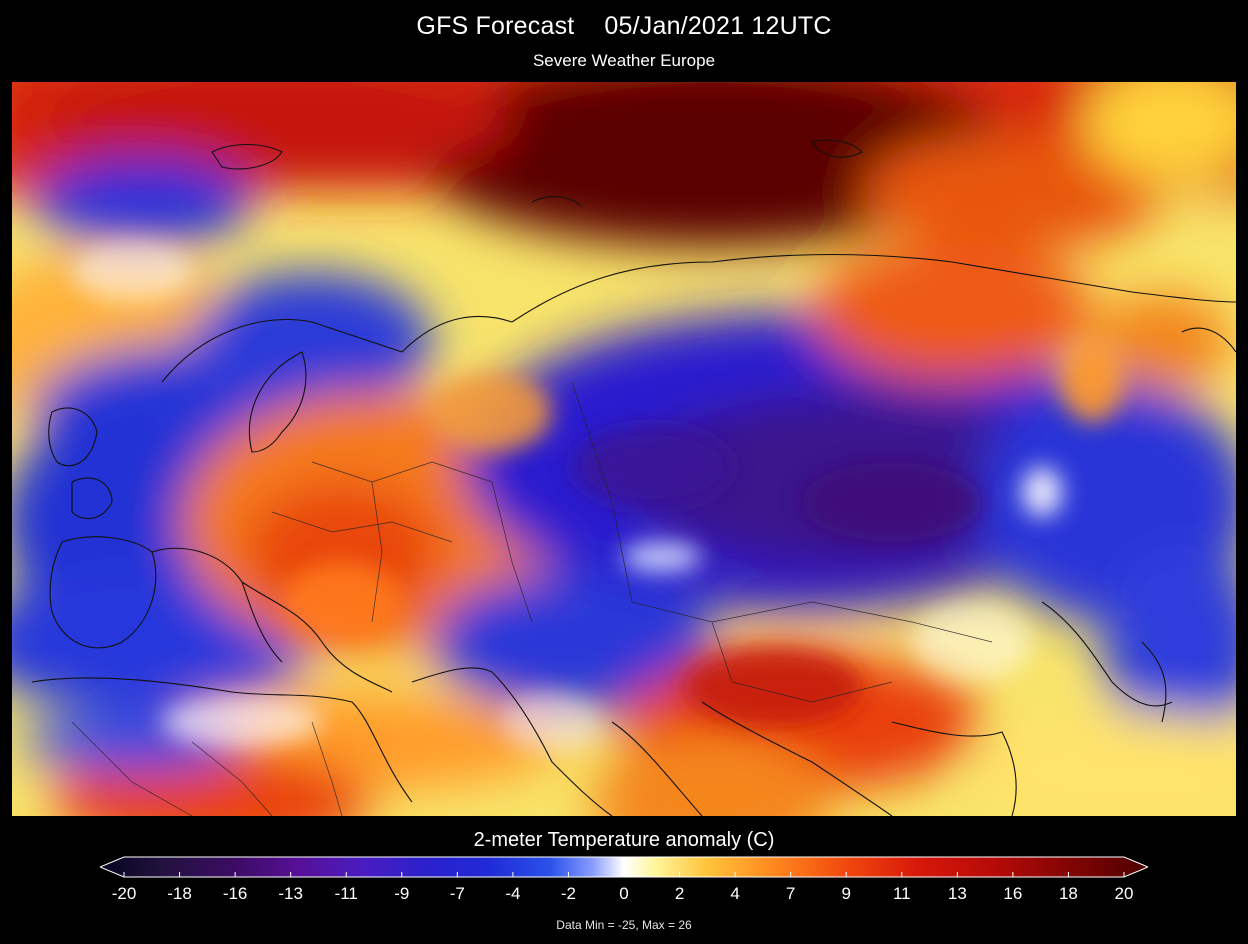  Describe the element at coordinates (179, 893) in the screenshot. I see `colorbar-tick-label: -18` at that location.